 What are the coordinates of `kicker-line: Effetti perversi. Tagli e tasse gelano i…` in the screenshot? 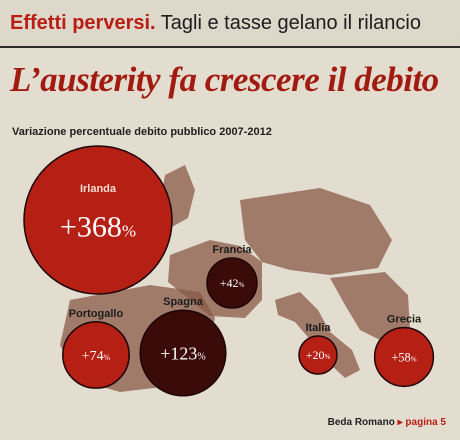 It's located at (231, 23).